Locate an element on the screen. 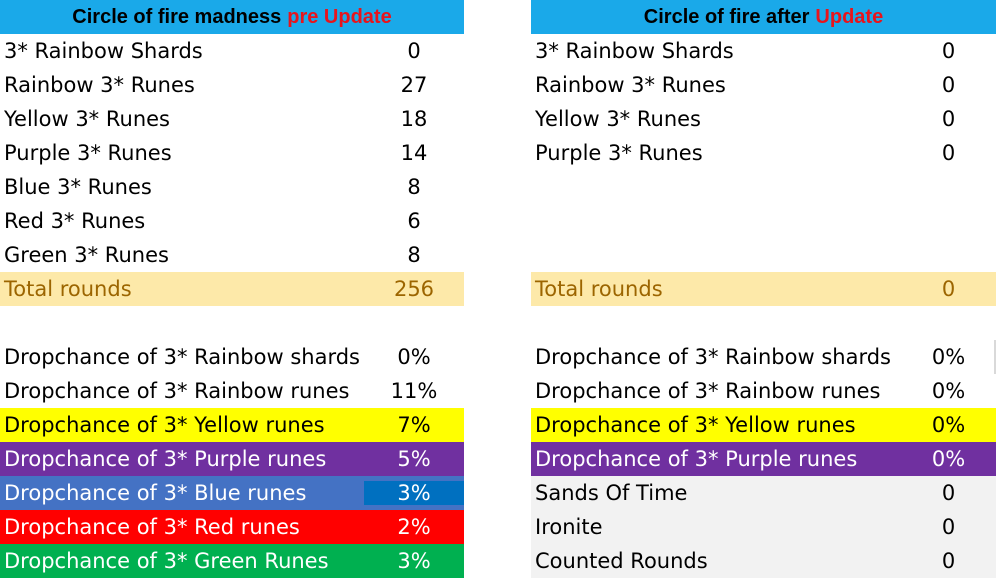 The height and width of the screenshot is (579, 996). total-rounds-row: Total rounds 256 is located at coordinates (232, 289).